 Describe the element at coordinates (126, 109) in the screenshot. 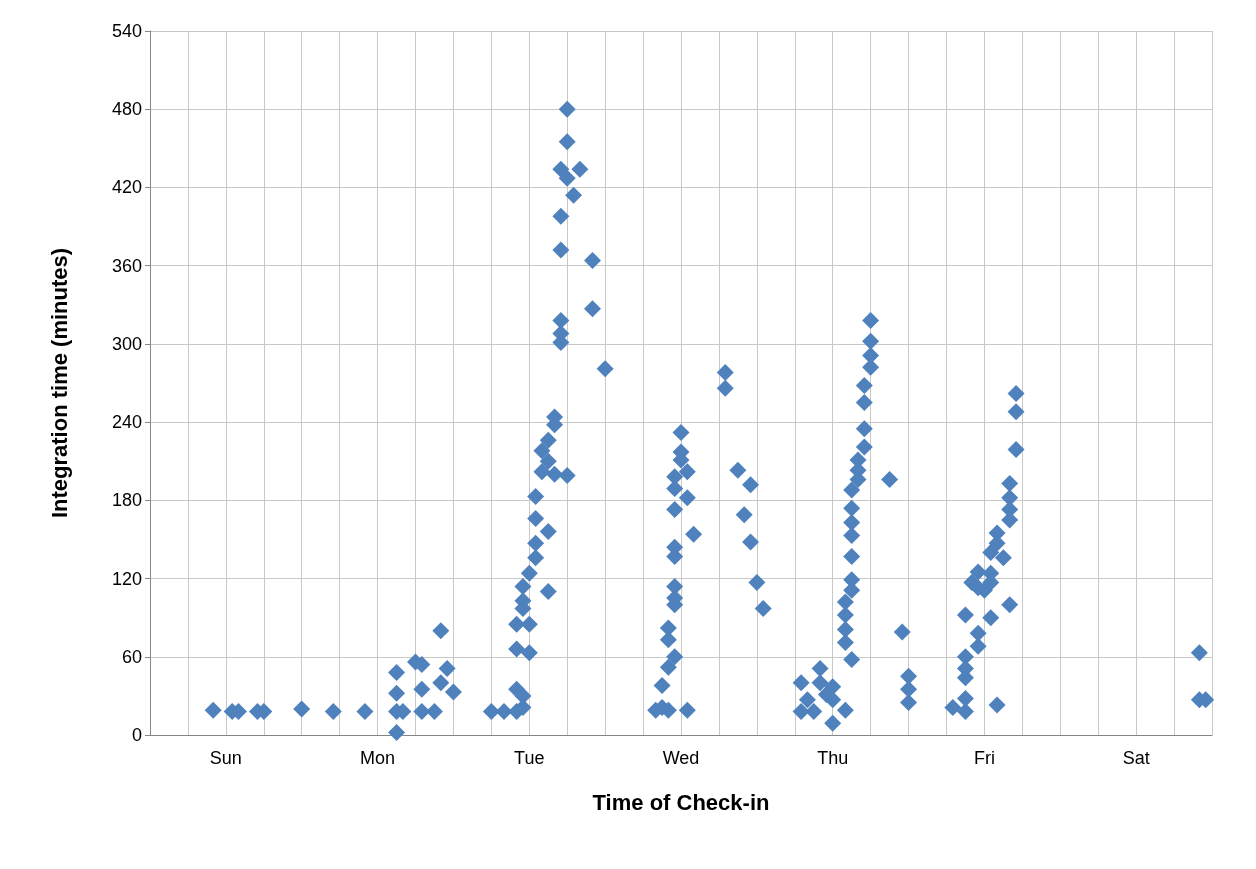

I see `y-tick-label: 480` at that location.